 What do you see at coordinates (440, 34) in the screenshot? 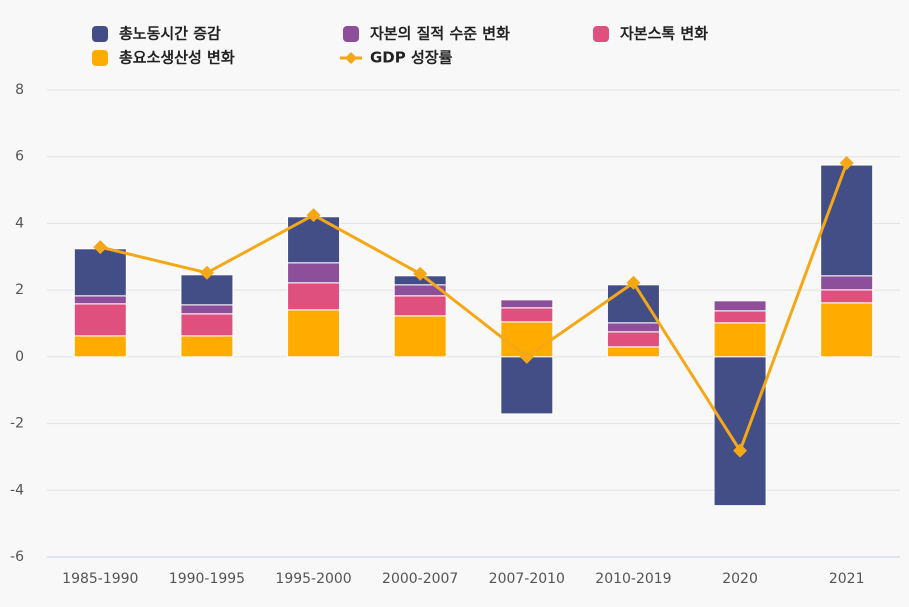
I see `legend-label: 자본의 질적 수준 변화` at bounding box center [440, 34].